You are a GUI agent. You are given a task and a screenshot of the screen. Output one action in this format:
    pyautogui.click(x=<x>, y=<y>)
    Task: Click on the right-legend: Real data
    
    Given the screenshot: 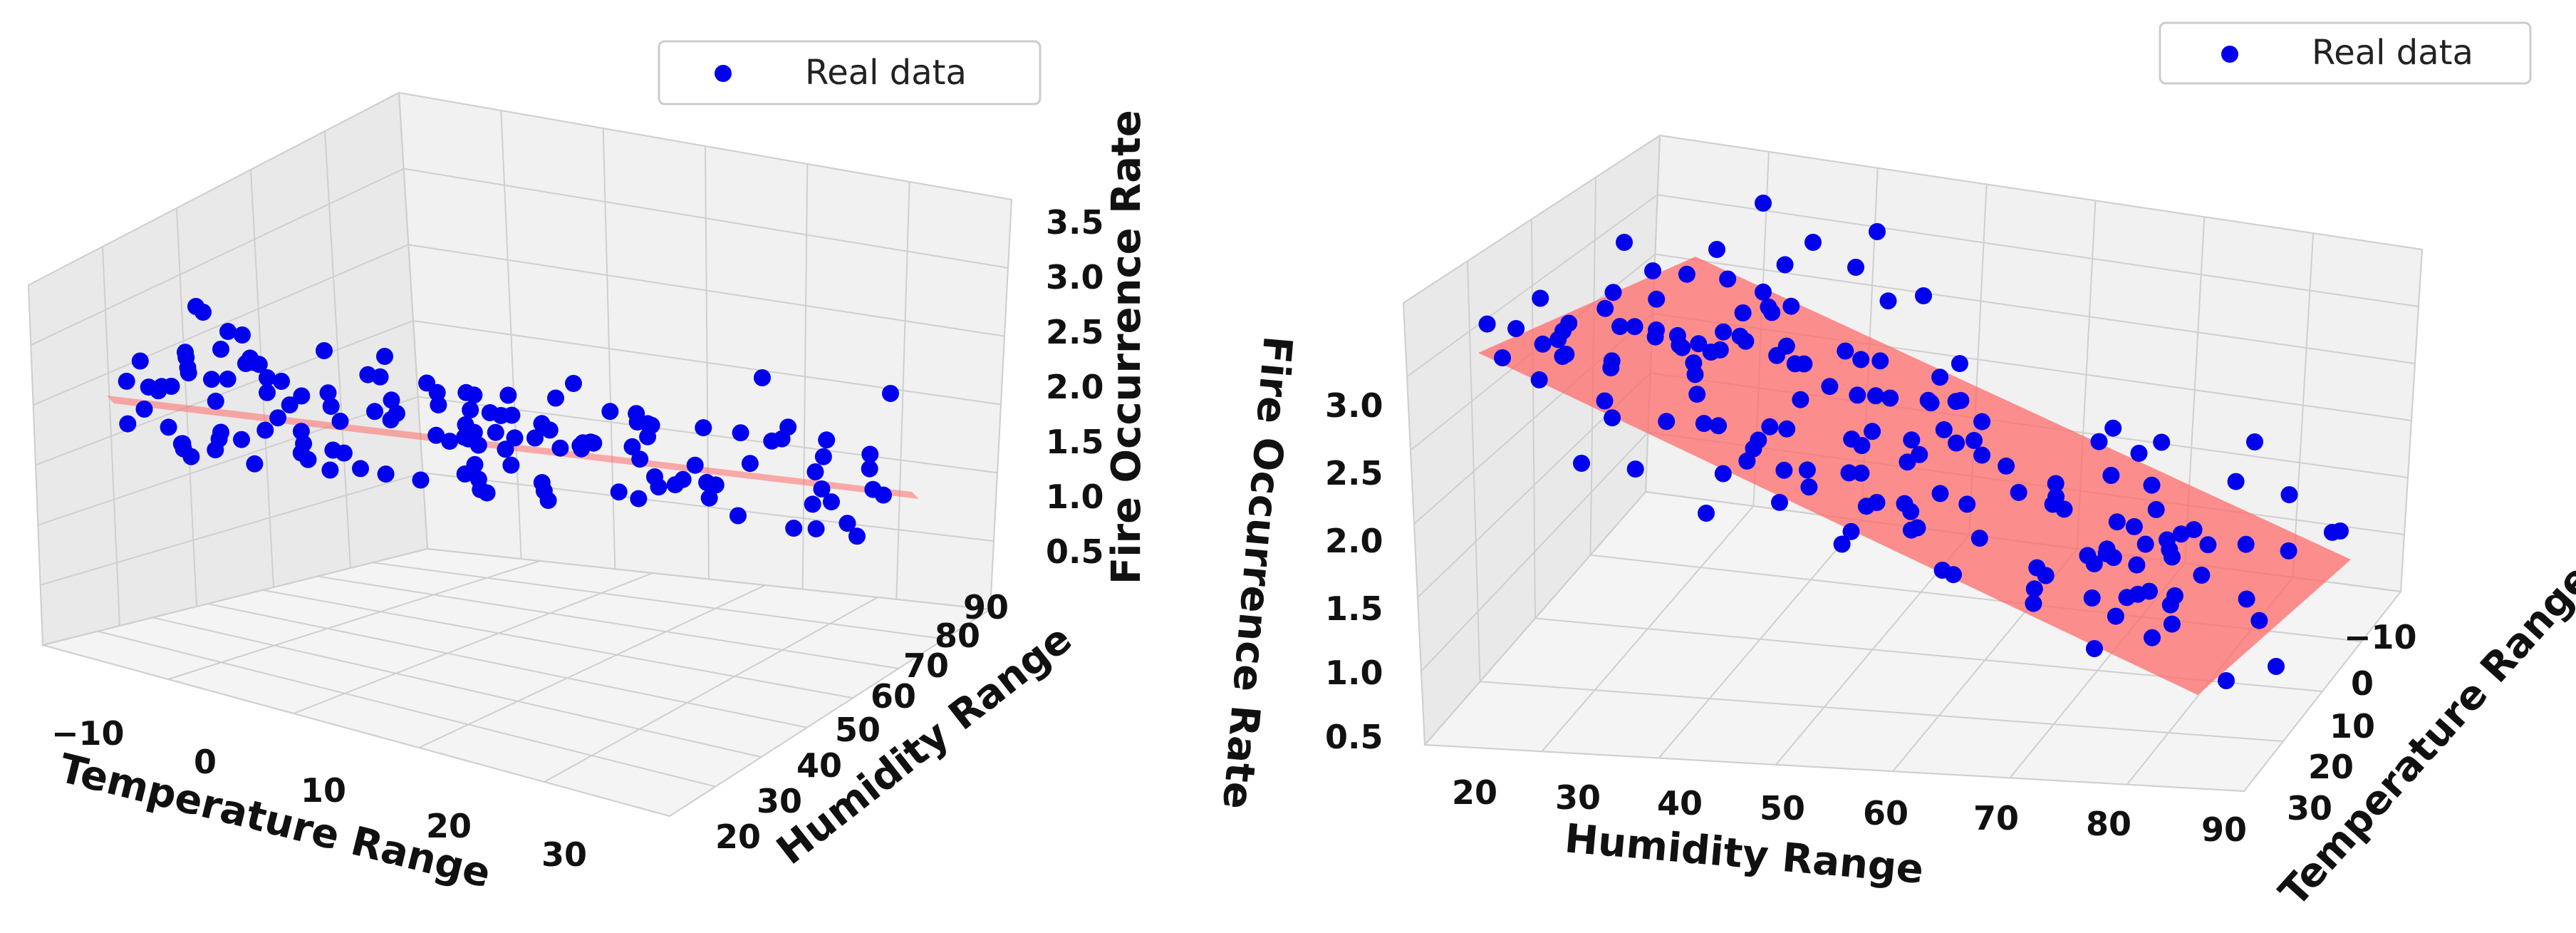 What is the action you would take?
    pyautogui.click(x=2345, y=53)
    